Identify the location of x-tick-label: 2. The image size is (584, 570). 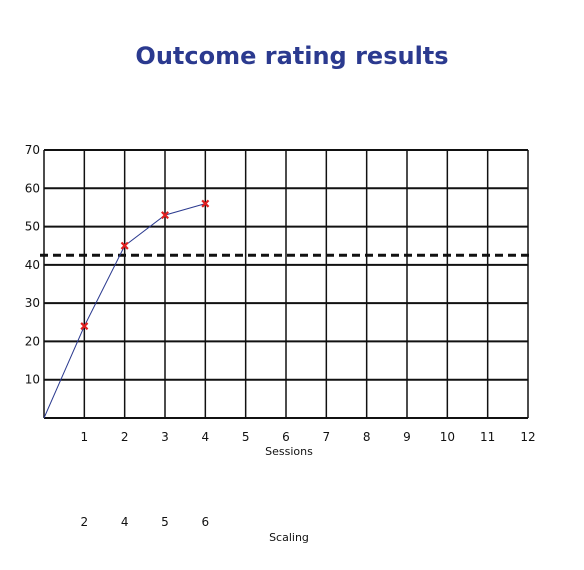
(125, 437).